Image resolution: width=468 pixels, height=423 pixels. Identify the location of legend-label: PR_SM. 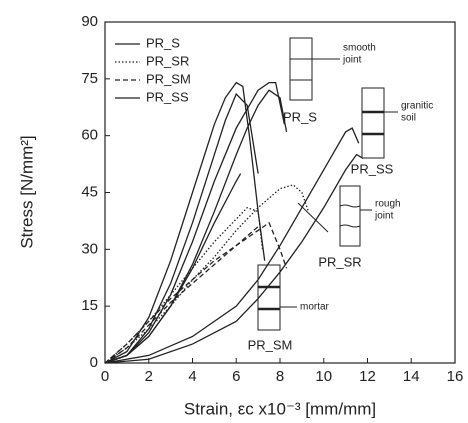
(168, 78).